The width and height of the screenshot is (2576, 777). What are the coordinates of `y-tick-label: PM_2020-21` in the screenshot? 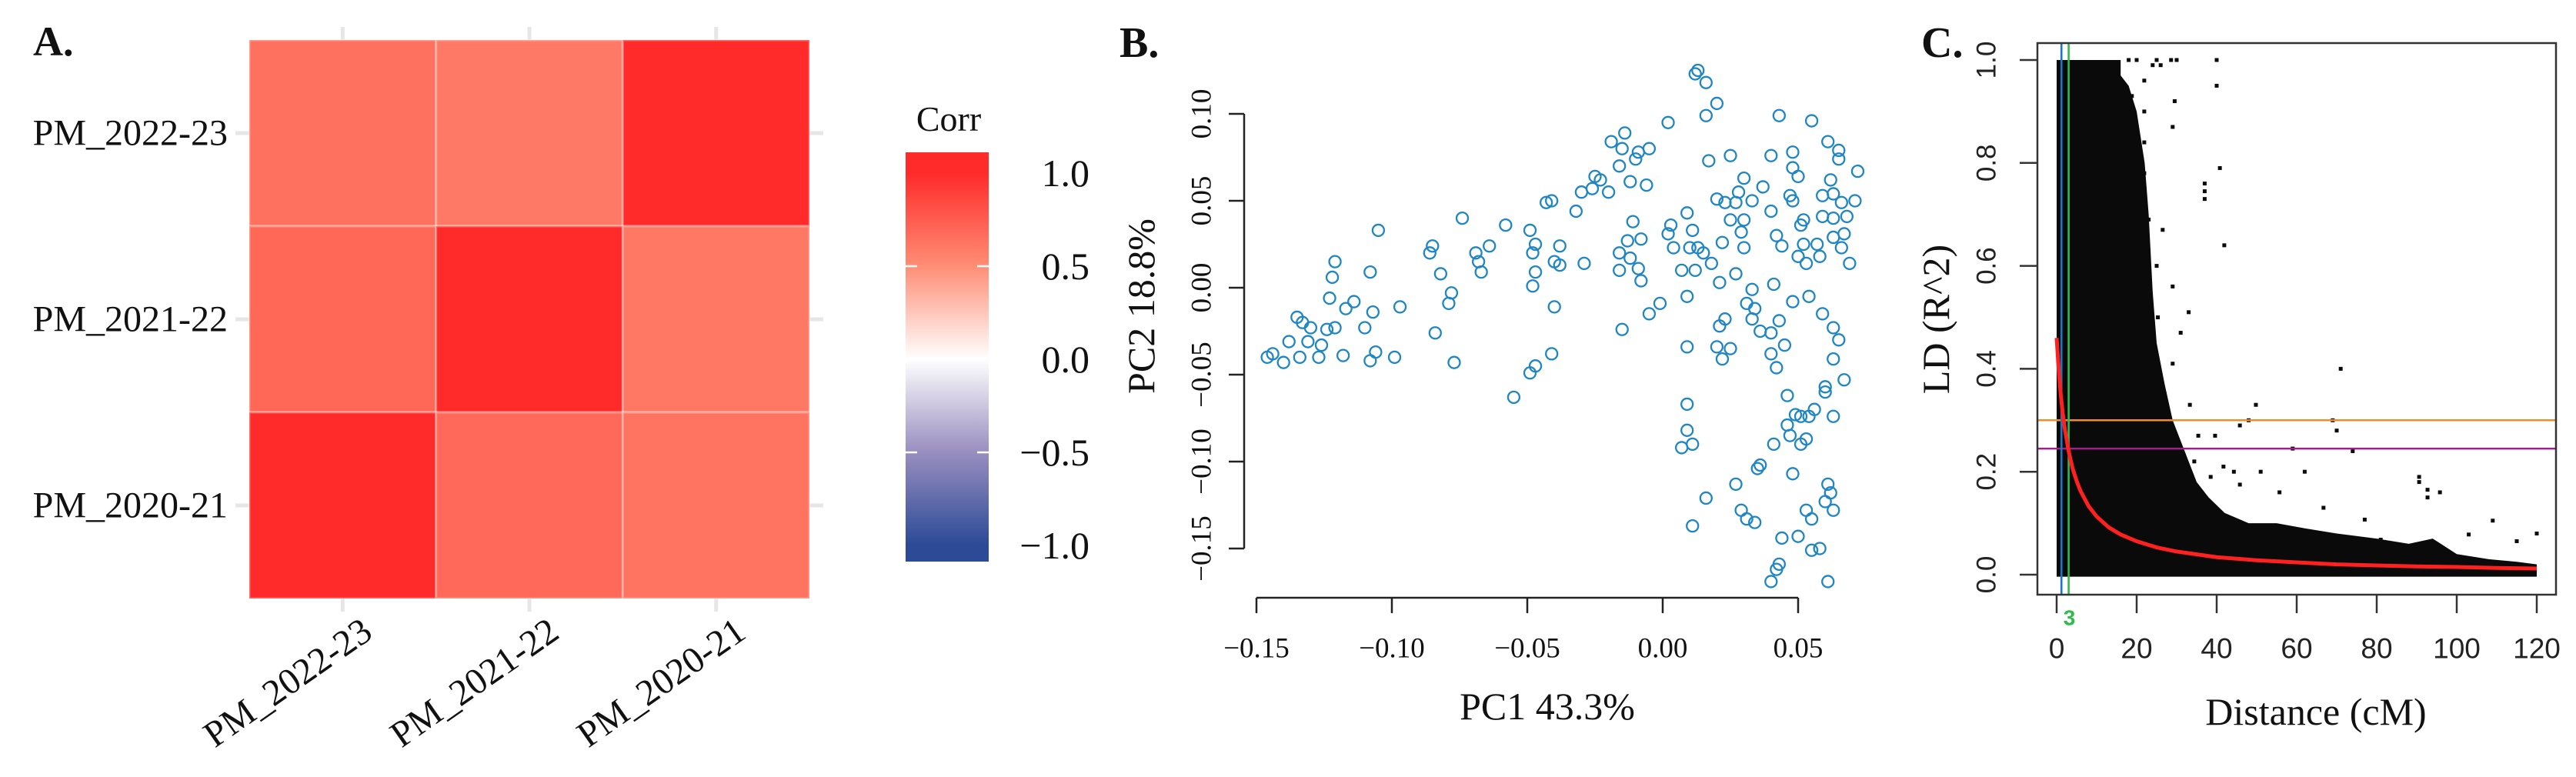 It's located at (131, 505).